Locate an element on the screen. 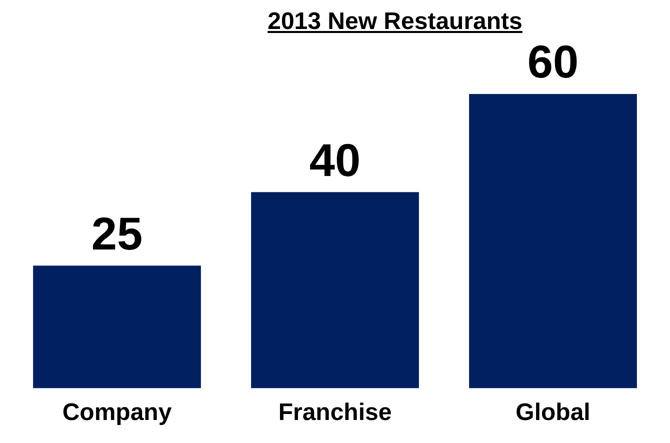 This screenshot has width=670, height=443. data-label: 25 is located at coordinates (117, 233).